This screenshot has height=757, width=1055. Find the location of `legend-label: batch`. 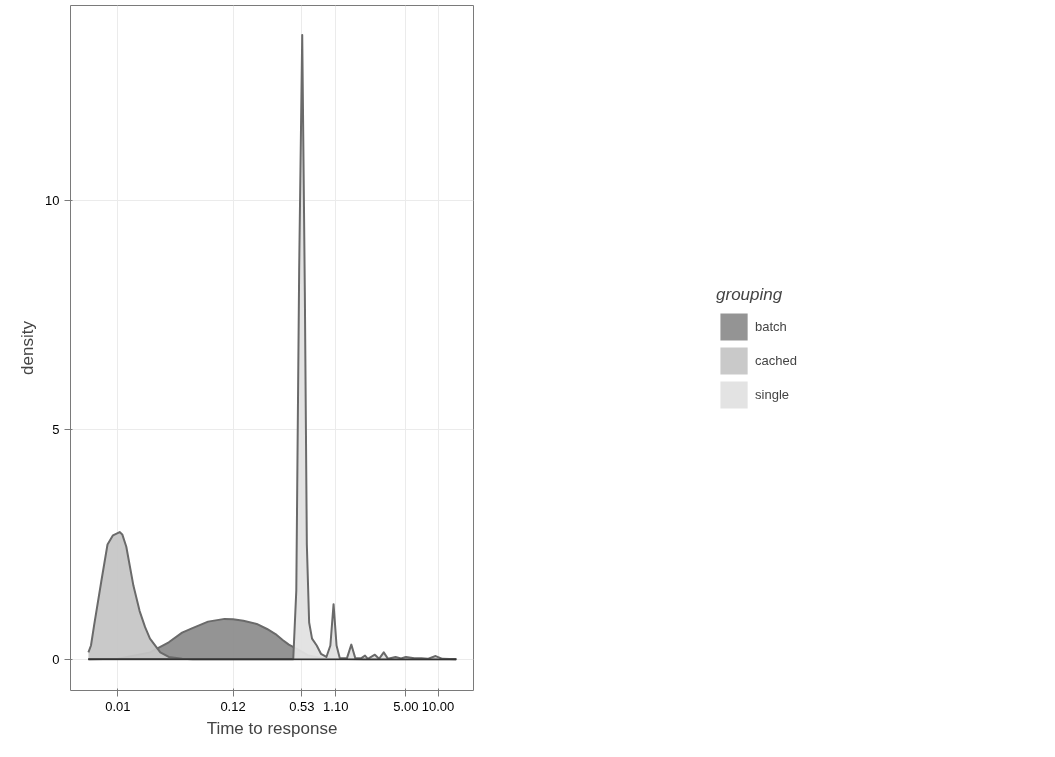

legend-label: batch is located at coordinates (771, 326).